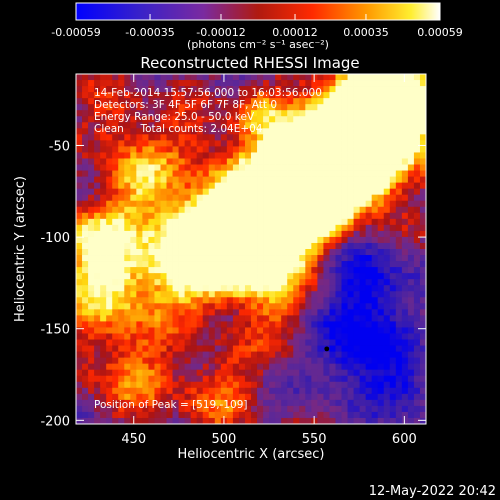 This screenshot has width=500, height=500. I want to click on x-axis-label: Heliocentric X (arcsec), so click(251, 454).